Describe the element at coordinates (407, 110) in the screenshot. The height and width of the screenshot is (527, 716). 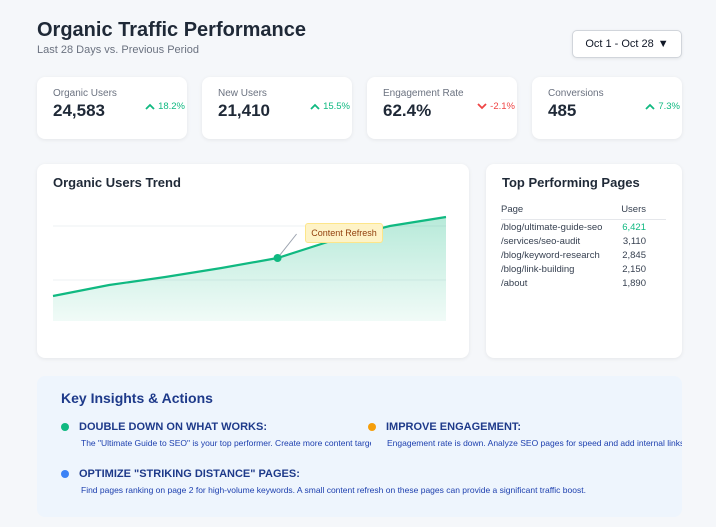
I see `kpi-value: 62.4%` at that location.